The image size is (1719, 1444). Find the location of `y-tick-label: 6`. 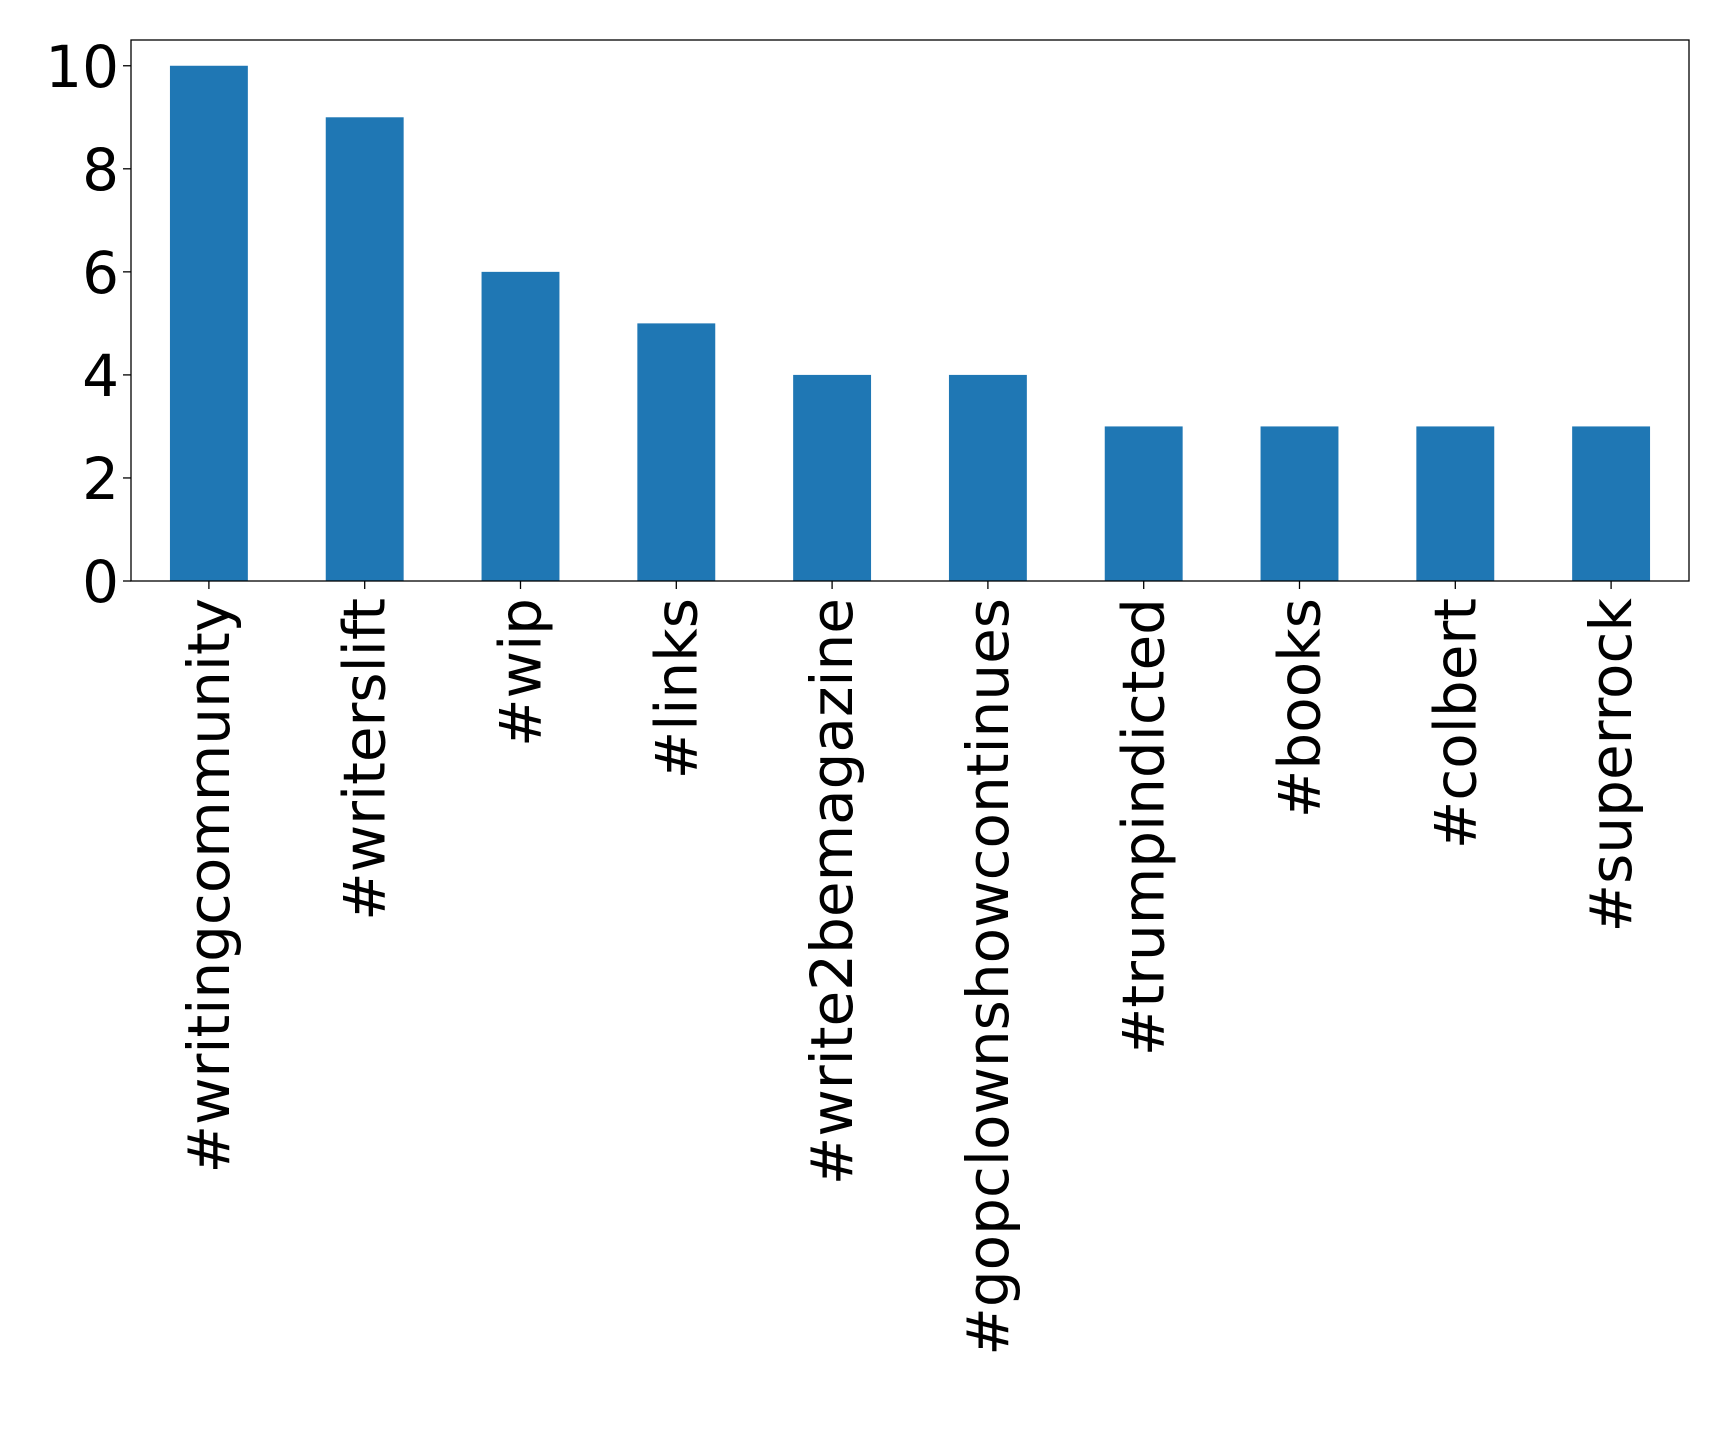

y-tick-label: 6 is located at coordinates (100, 273).